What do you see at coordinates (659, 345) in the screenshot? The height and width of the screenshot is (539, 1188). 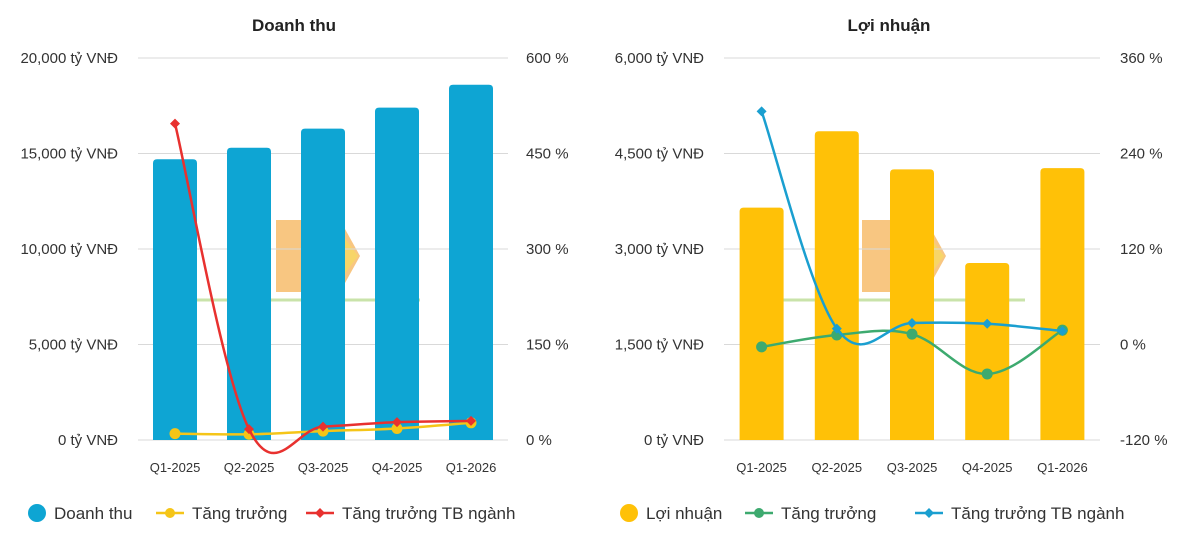 I see `y-left-tick-label: 1,500 tỷ VNĐ` at bounding box center [659, 345].